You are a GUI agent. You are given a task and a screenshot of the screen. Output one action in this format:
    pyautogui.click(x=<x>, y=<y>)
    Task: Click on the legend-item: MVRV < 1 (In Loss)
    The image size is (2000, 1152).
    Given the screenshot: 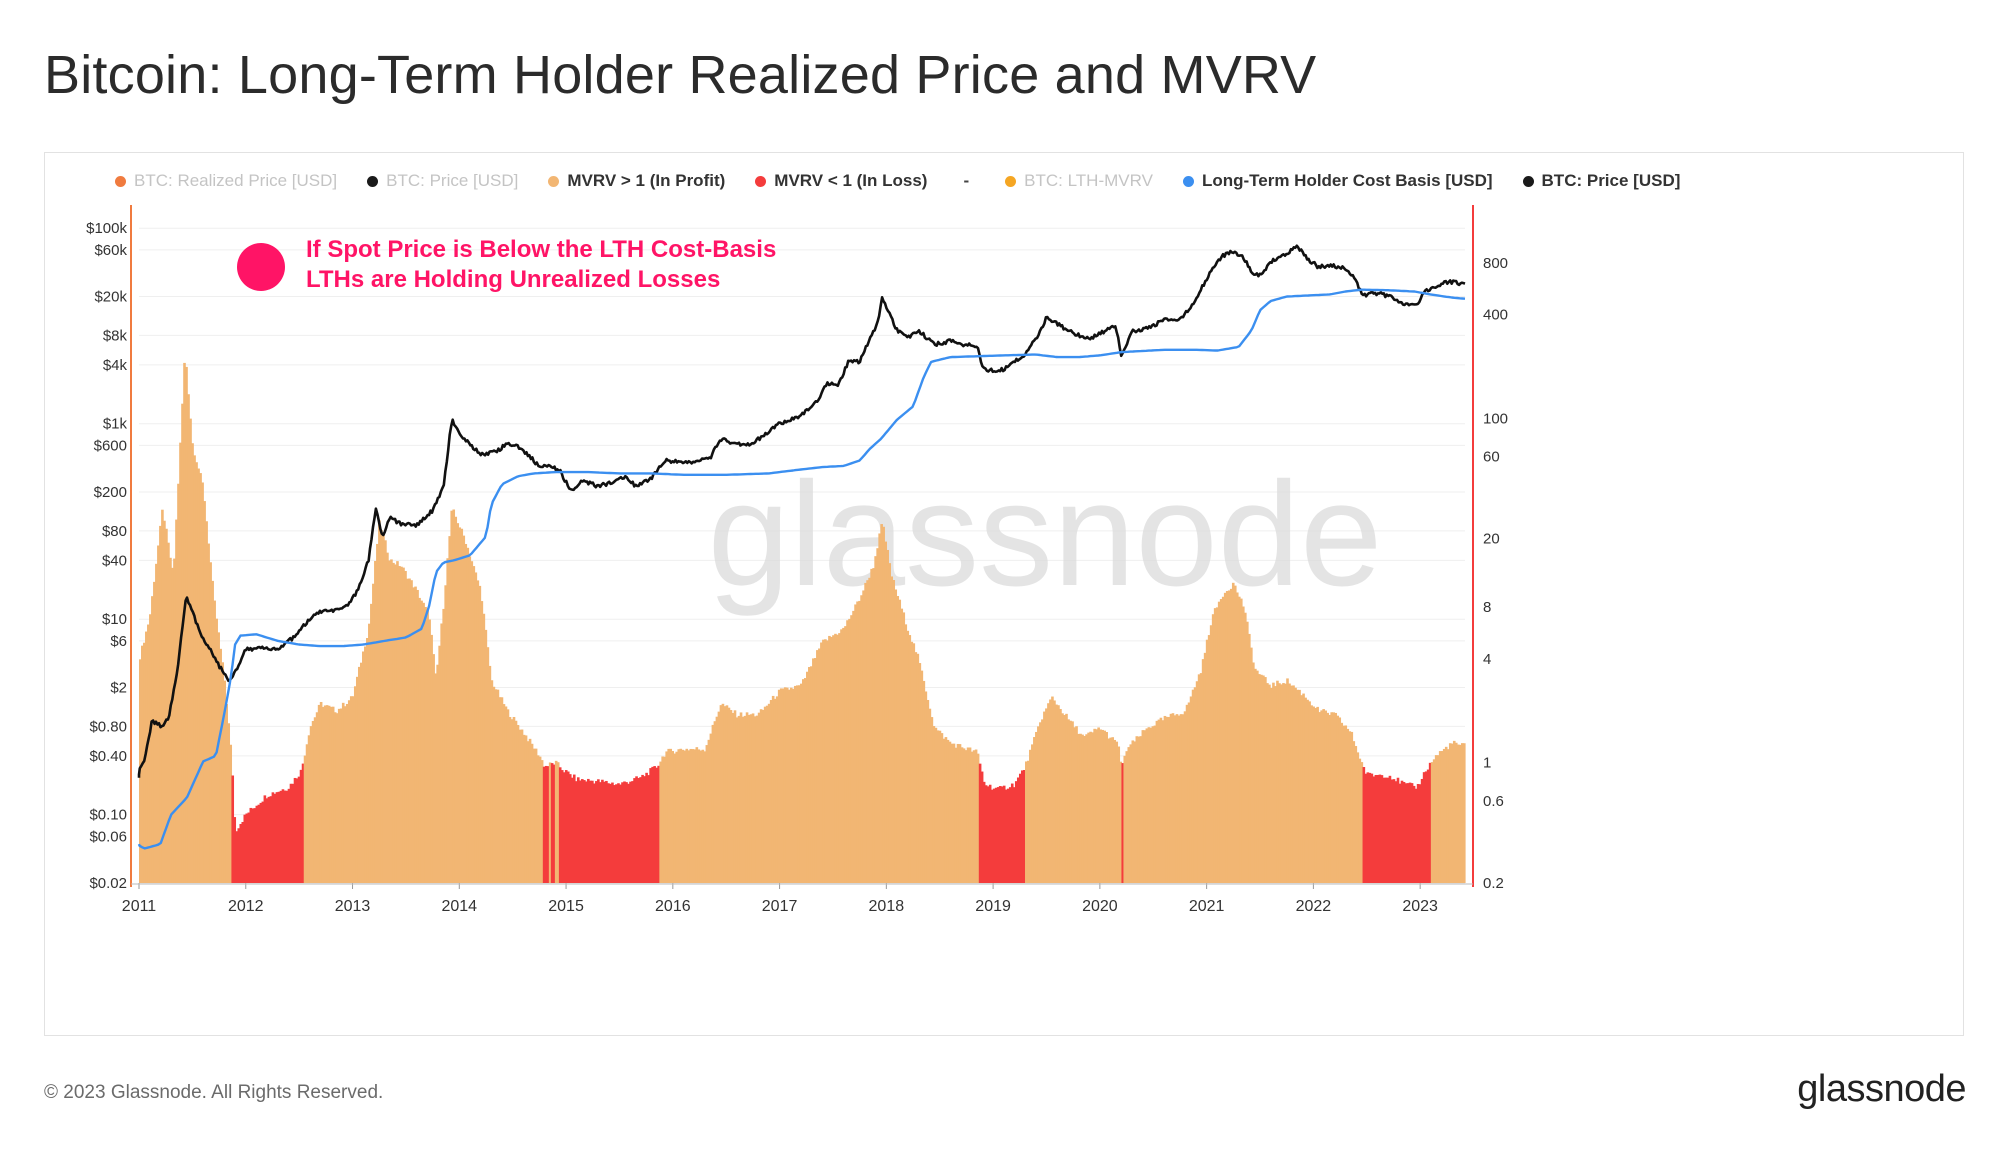 What is the action you would take?
    pyautogui.click(x=841, y=181)
    